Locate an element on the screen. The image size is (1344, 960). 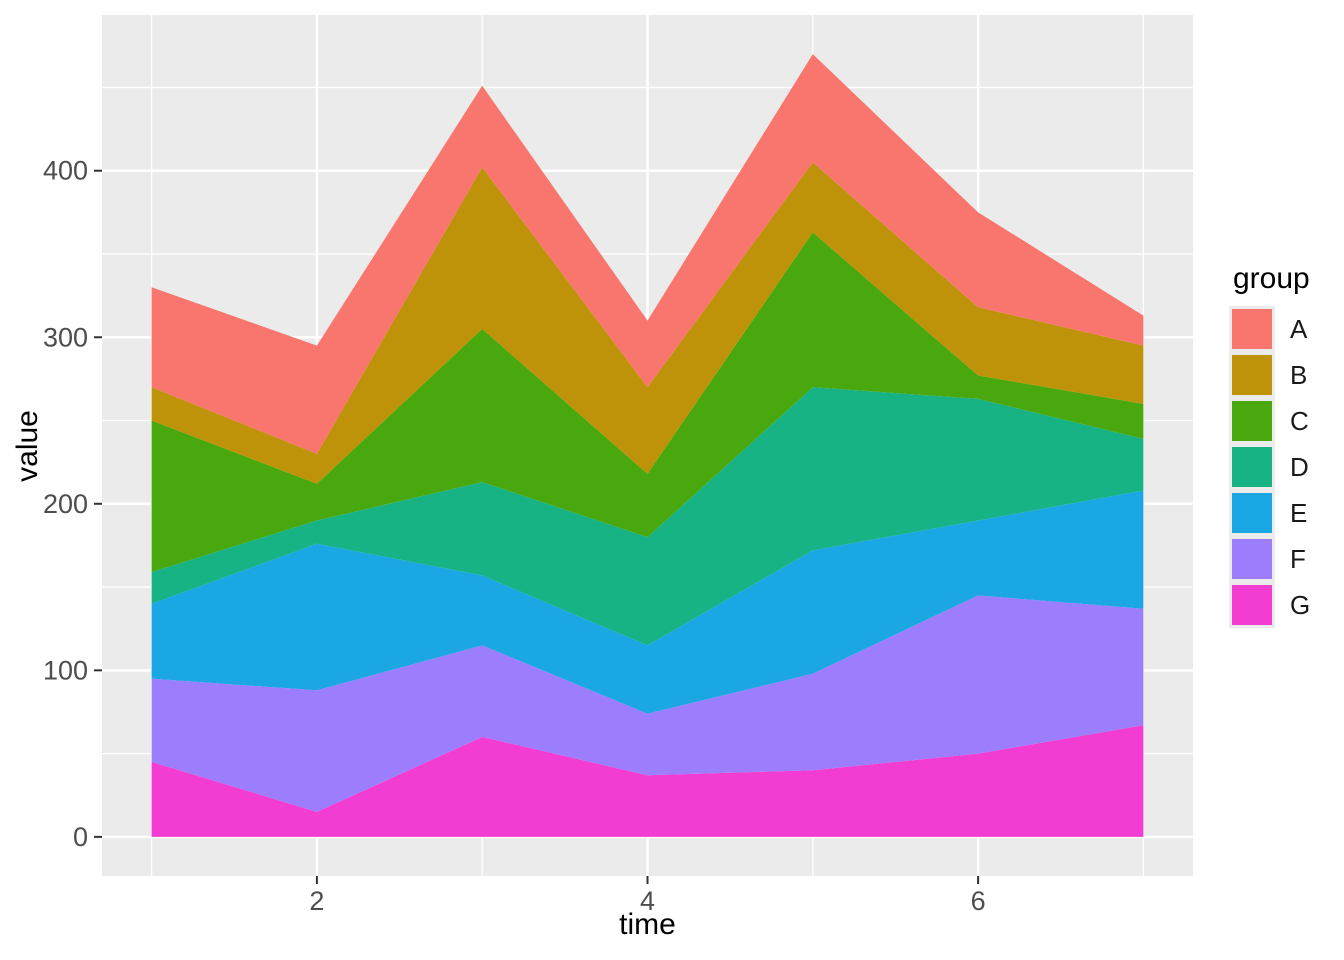
legend-swatch-A is located at coordinates (1252, 329).